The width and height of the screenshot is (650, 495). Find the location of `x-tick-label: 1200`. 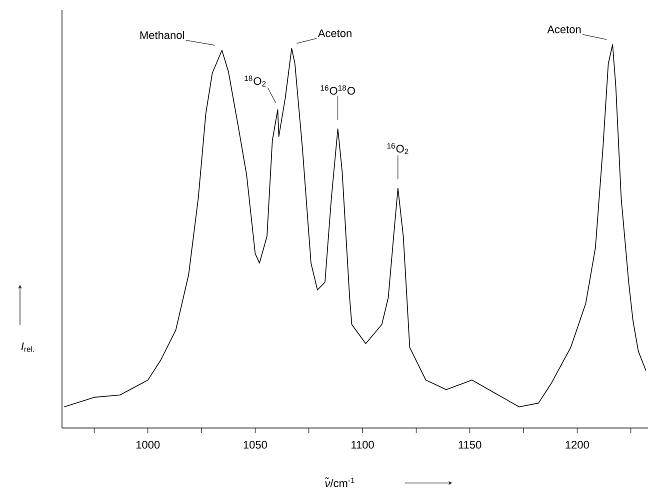

x-tick-label: 1200 is located at coordinates (577, 444).